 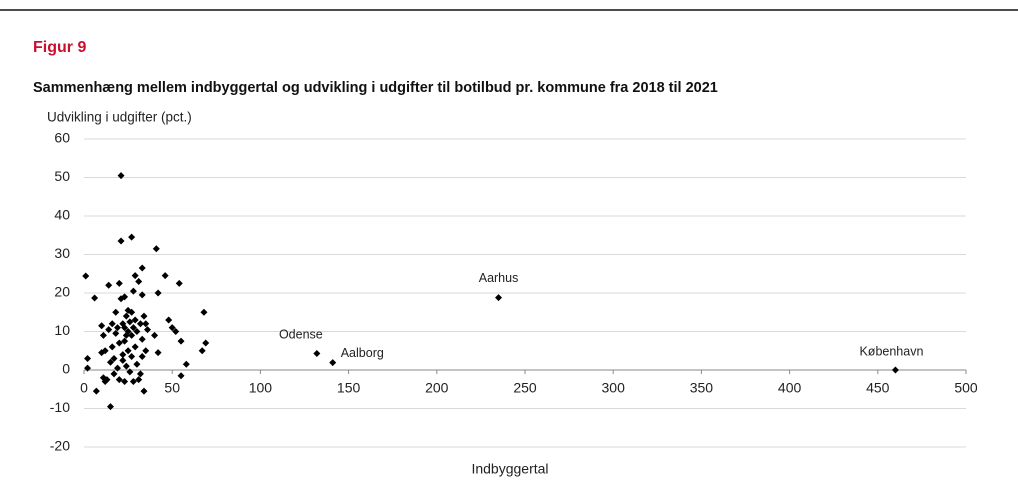 What do you see at coordinates (362, 353) in the screenshot?
I see `point-label: Aalborg` at bounding box center [362, 353].